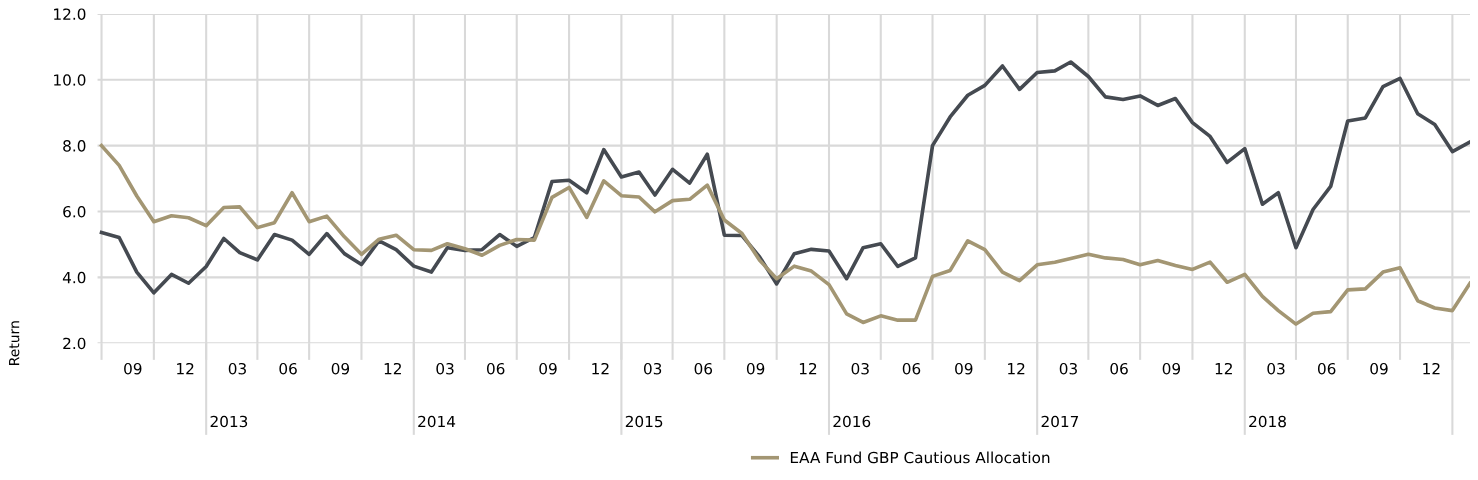  What do you see at coordinates (920, 457) in the screenshot?
I see `legend-label: EAA Fund GBP Cautious Allocation` at bounding box center [920, 457].